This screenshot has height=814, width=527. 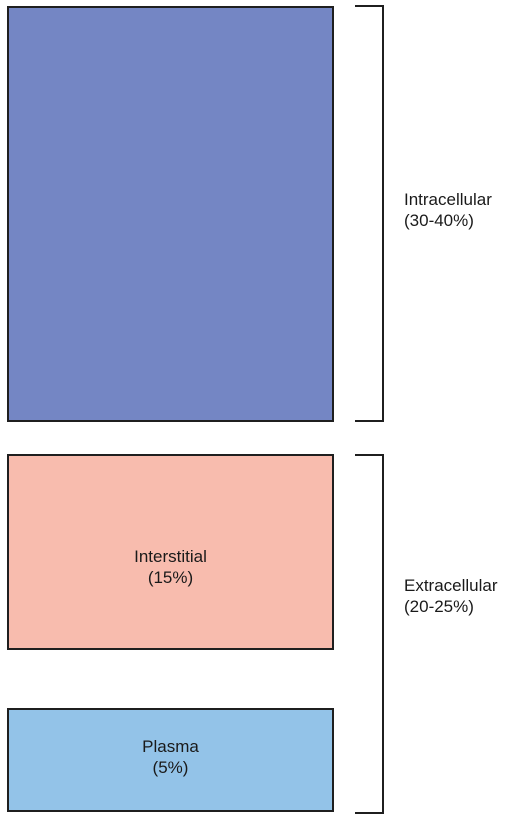 I want to click on extracellular-bracket, so click(x=369, y=634).